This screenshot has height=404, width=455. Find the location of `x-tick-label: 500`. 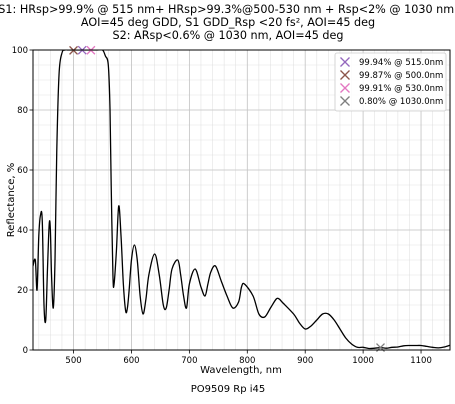

x-tick-label: 500 is located at coordinates (73, 361).